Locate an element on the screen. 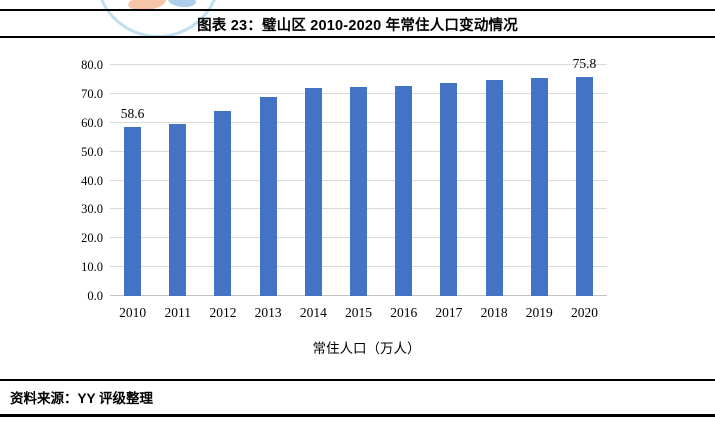 Image resolution: width=715 pixels, height=421 pixels. legend-label: 常住人口（万人） is located at coordinates (366, 348).